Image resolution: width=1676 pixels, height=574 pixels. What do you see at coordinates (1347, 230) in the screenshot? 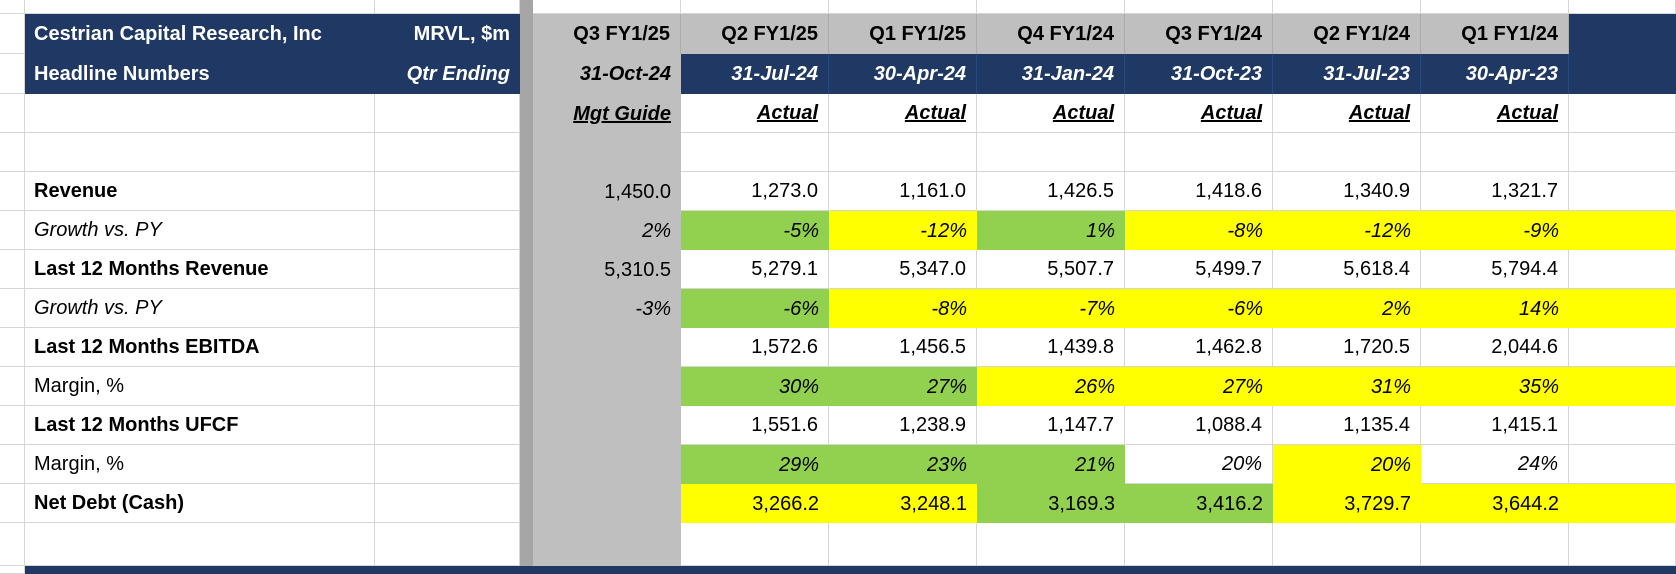
I see `value-cell-1-5: -12%` at bounding box center [1347, 230].